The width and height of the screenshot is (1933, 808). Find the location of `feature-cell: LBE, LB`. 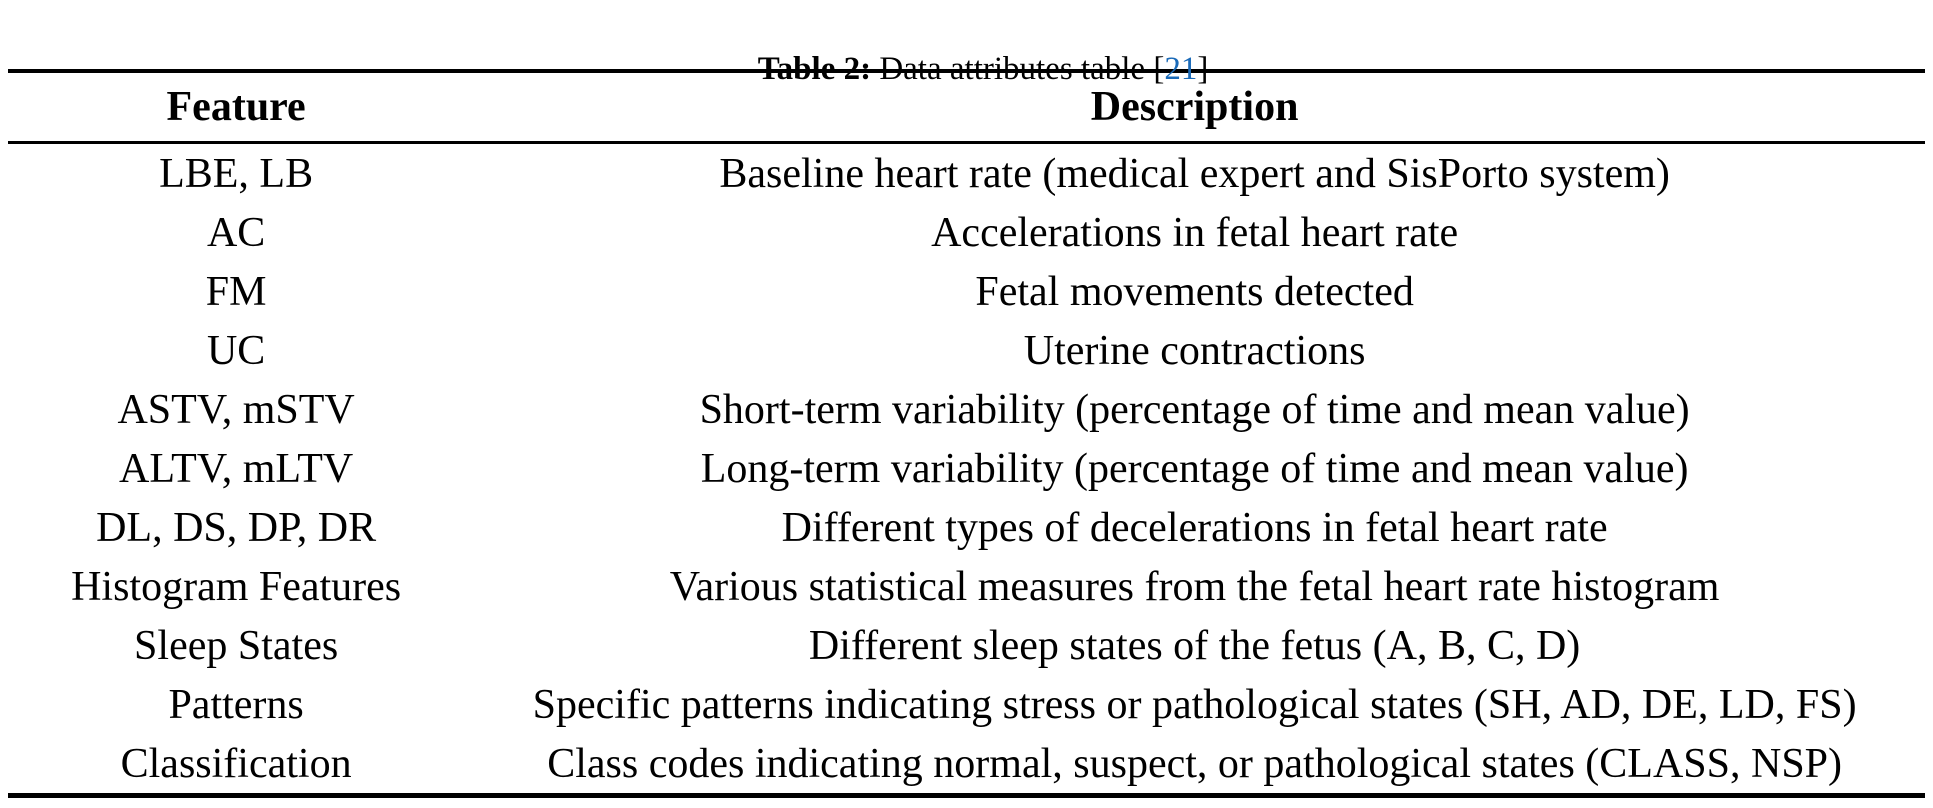

feature-cell: LBE, LB is located at coordinates (236, 173).